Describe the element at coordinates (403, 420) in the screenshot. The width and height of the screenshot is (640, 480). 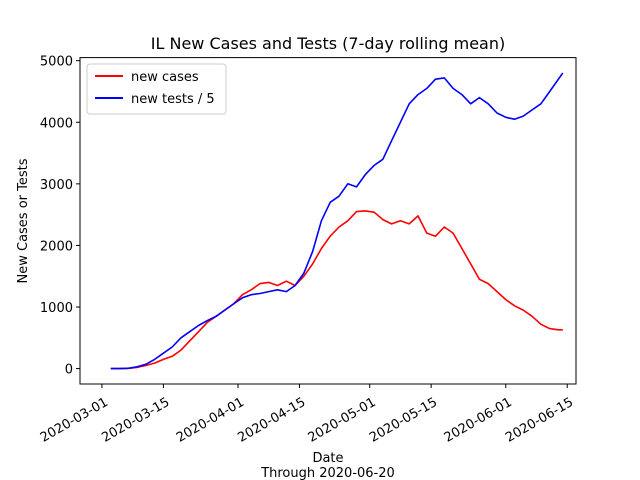
I see `x-tick-label: 2020-05-15` at that location.